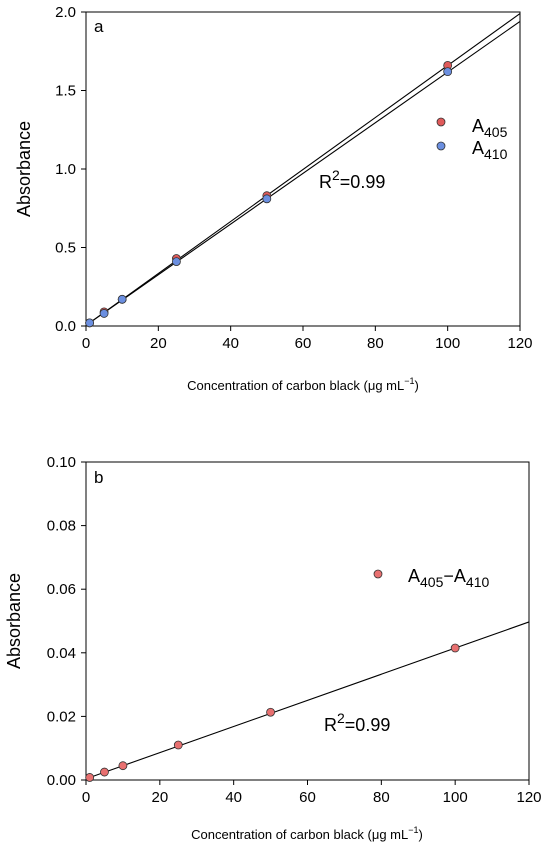 The image size is (550, 852). I want to click on chart-b-y-tick-label-0: 0.00, so click(61, 780).